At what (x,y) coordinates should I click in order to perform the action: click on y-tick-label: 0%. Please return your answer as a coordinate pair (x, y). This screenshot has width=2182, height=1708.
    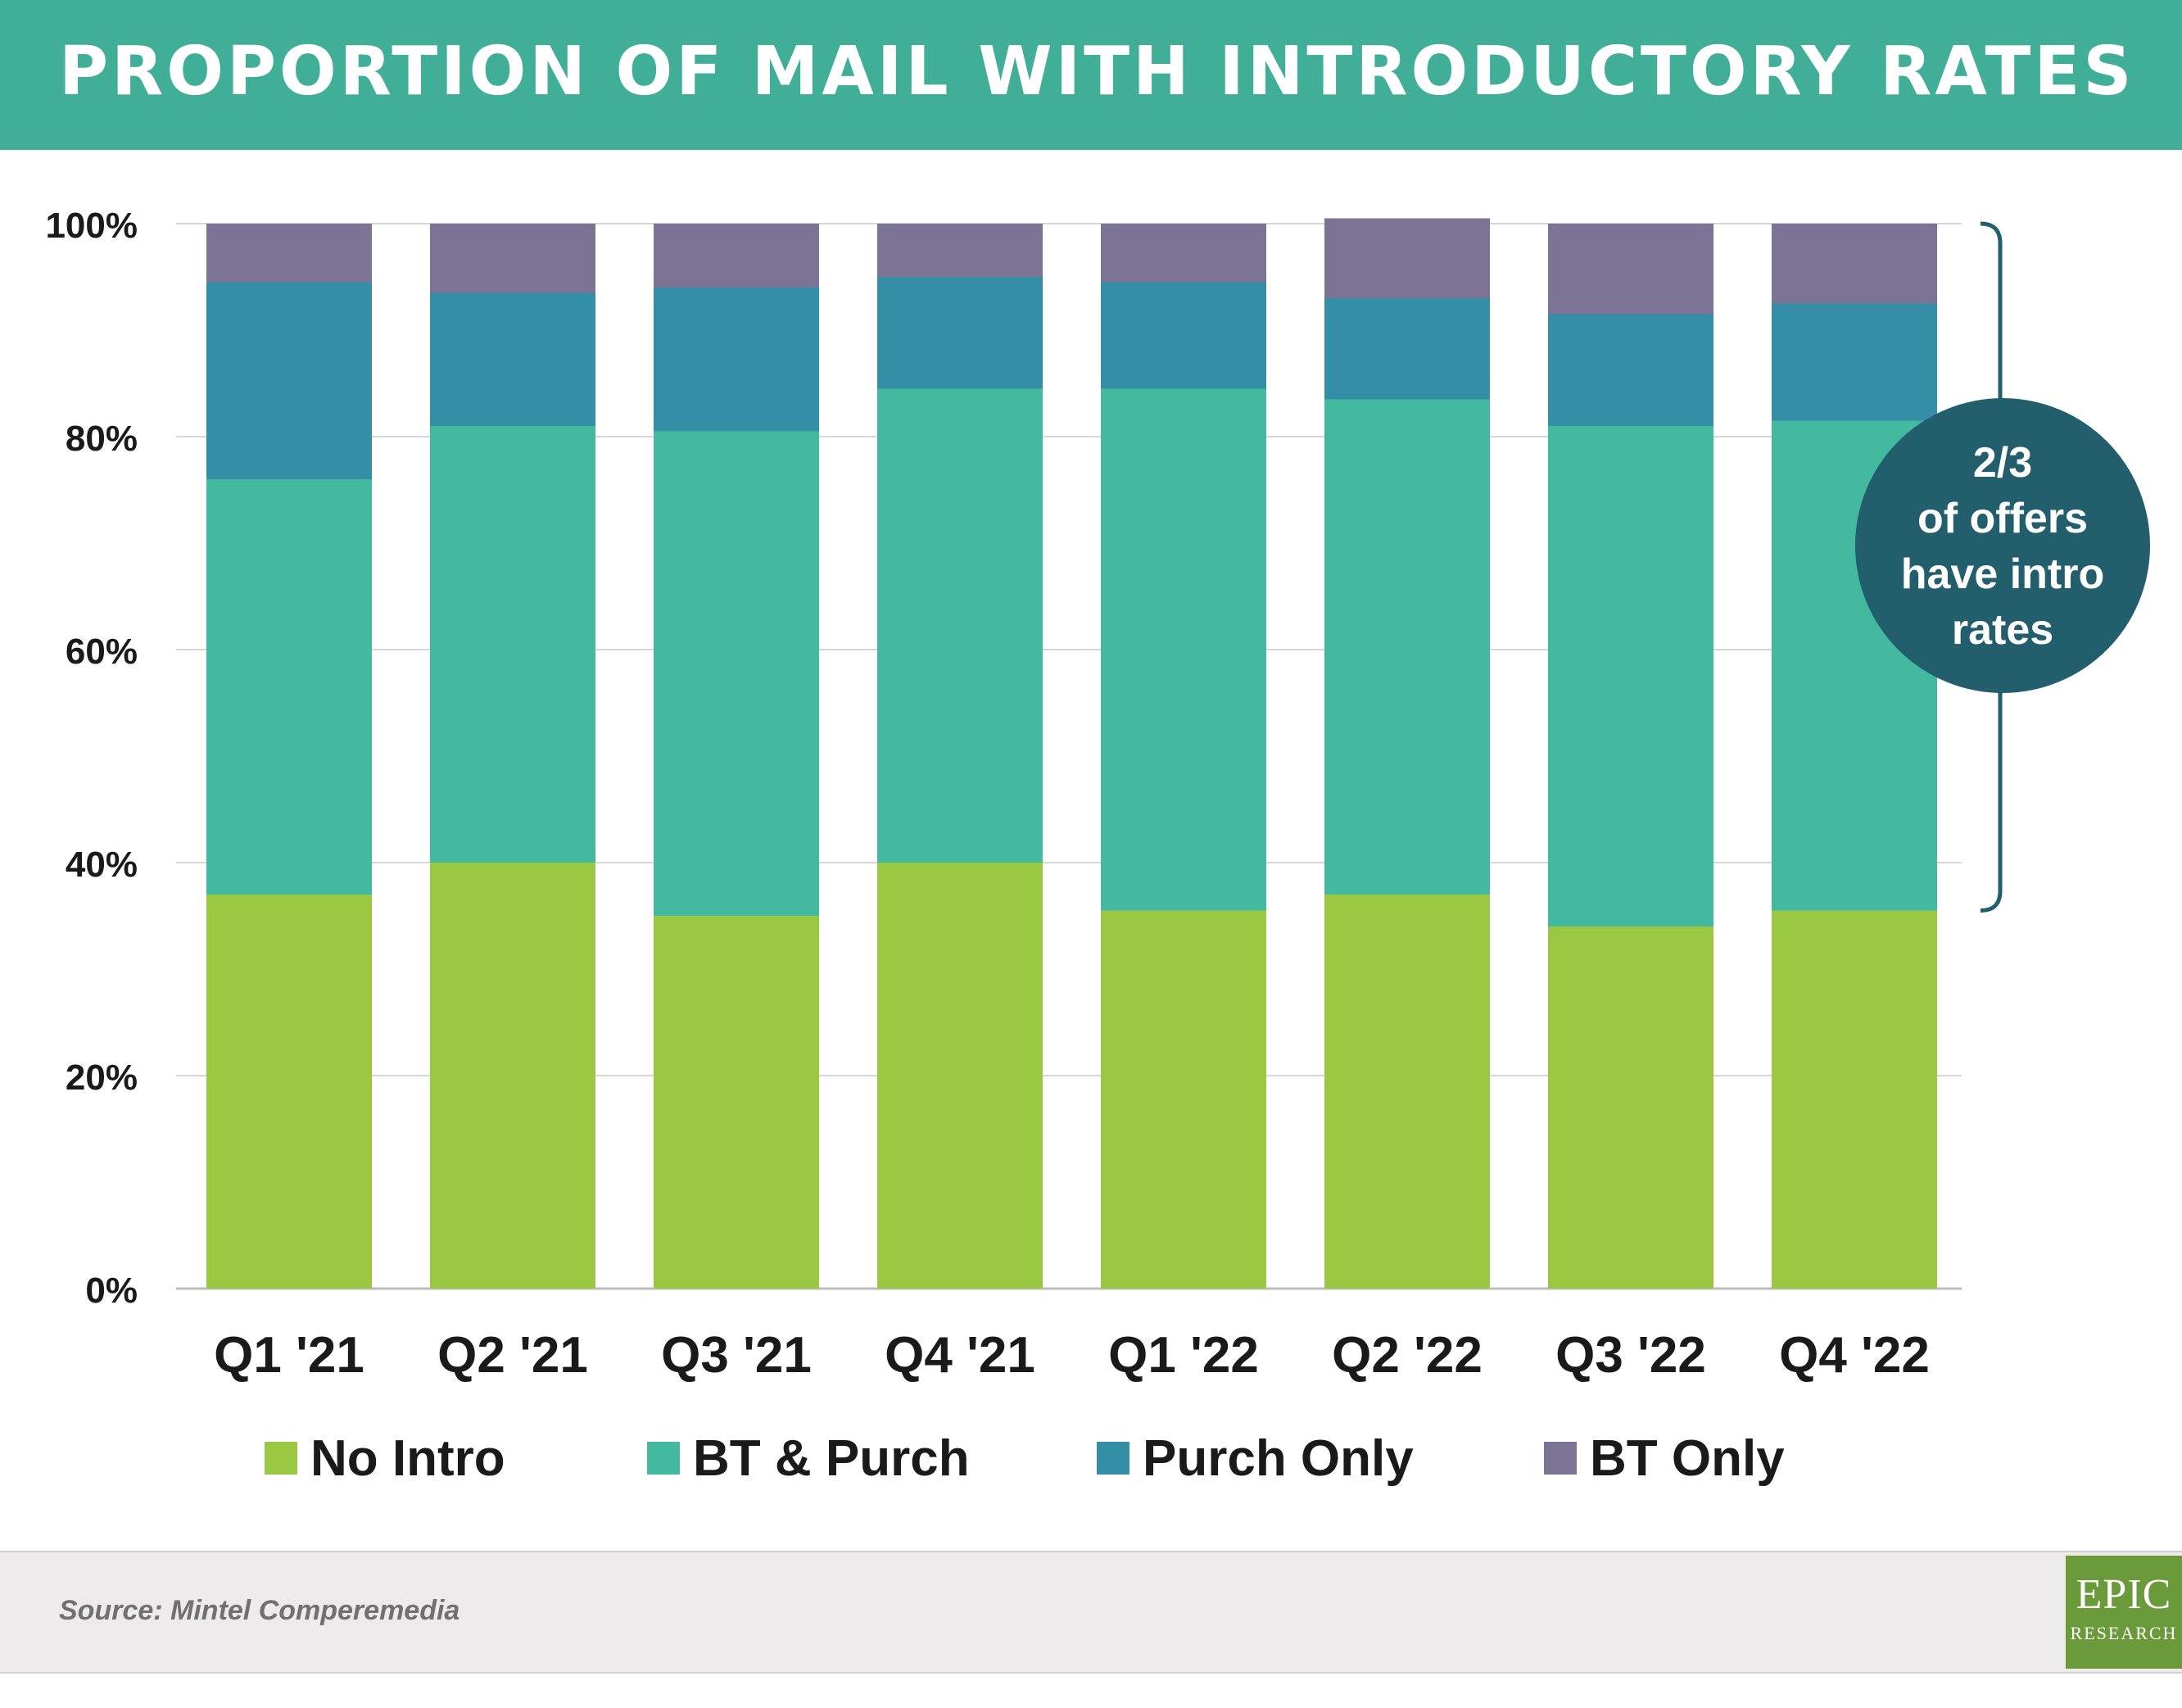
    Looking at the image, I should click on (111, 1291).